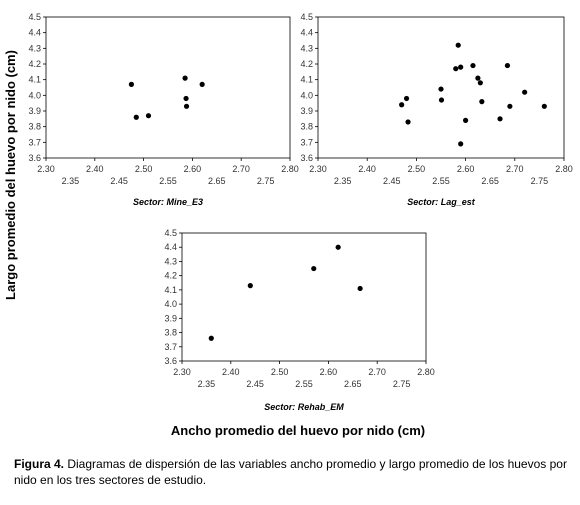  I want to click on panel-3-x-tick-label-bottom: 2.35, so click(207, 384).